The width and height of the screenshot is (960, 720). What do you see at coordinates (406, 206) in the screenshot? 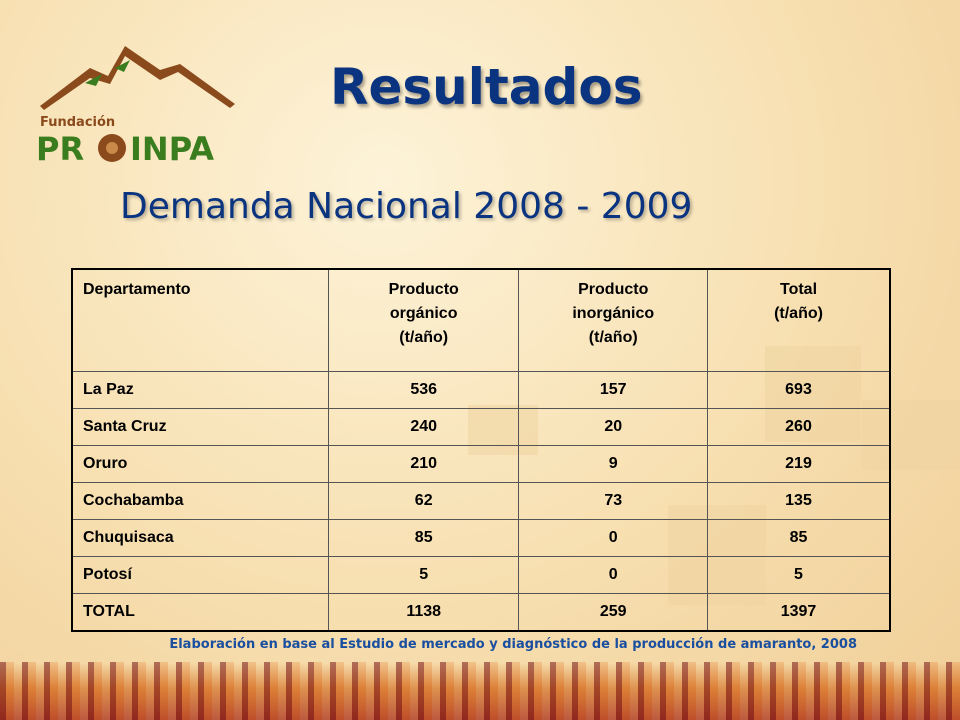
I see `page-subtitle: Demanda Nacional 2008 - 2009` at bounding box center [406, 206].